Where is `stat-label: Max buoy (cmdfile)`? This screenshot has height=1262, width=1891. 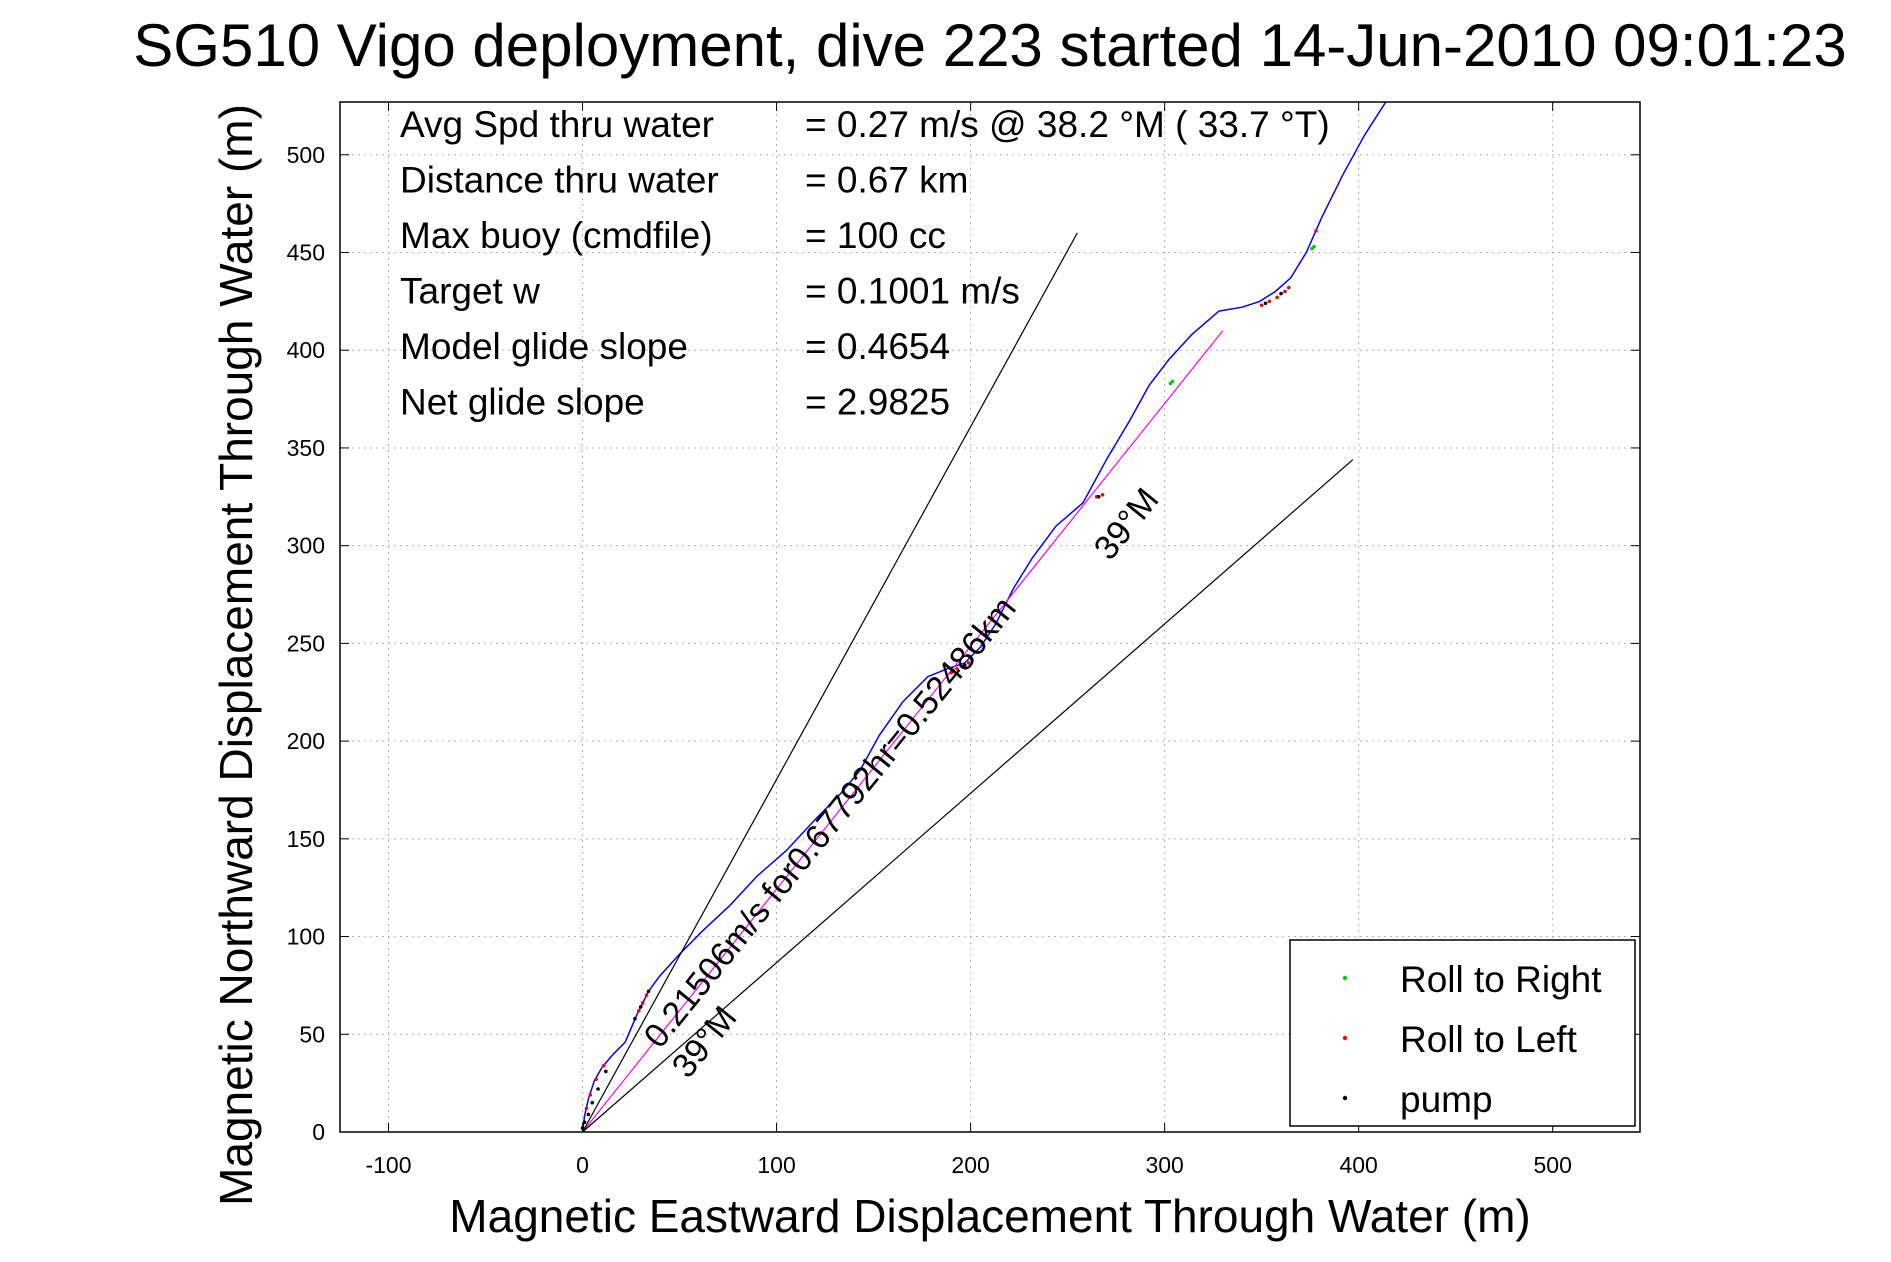
stat-label: Max buoy (cmdfile) is located at coordinates (556, 235).